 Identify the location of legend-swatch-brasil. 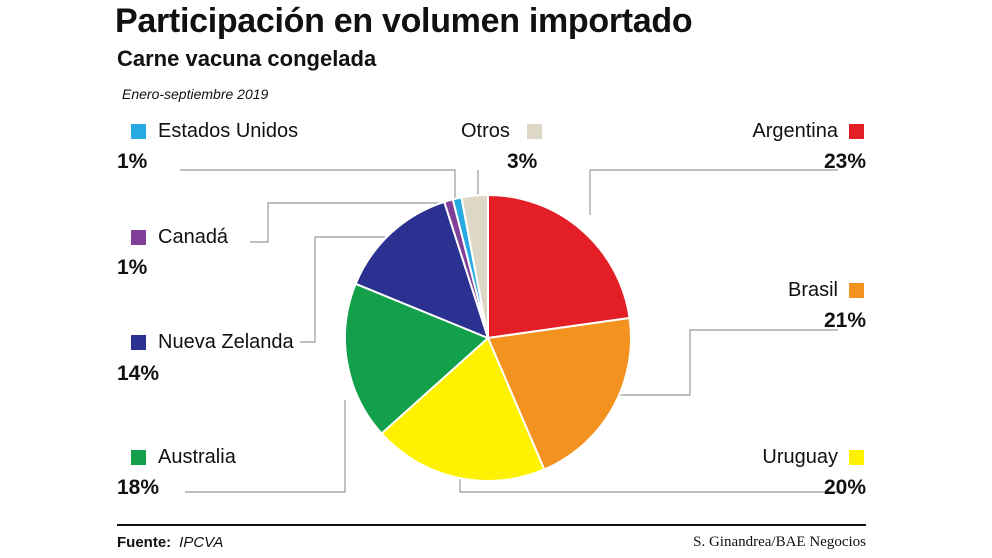
(856, 290).